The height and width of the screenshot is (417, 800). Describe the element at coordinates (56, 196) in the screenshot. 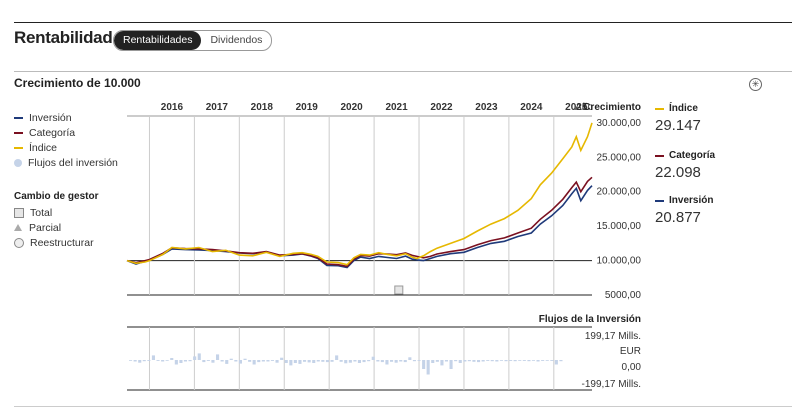

I see `manager-change-title: Cambio de gestor` at that location.